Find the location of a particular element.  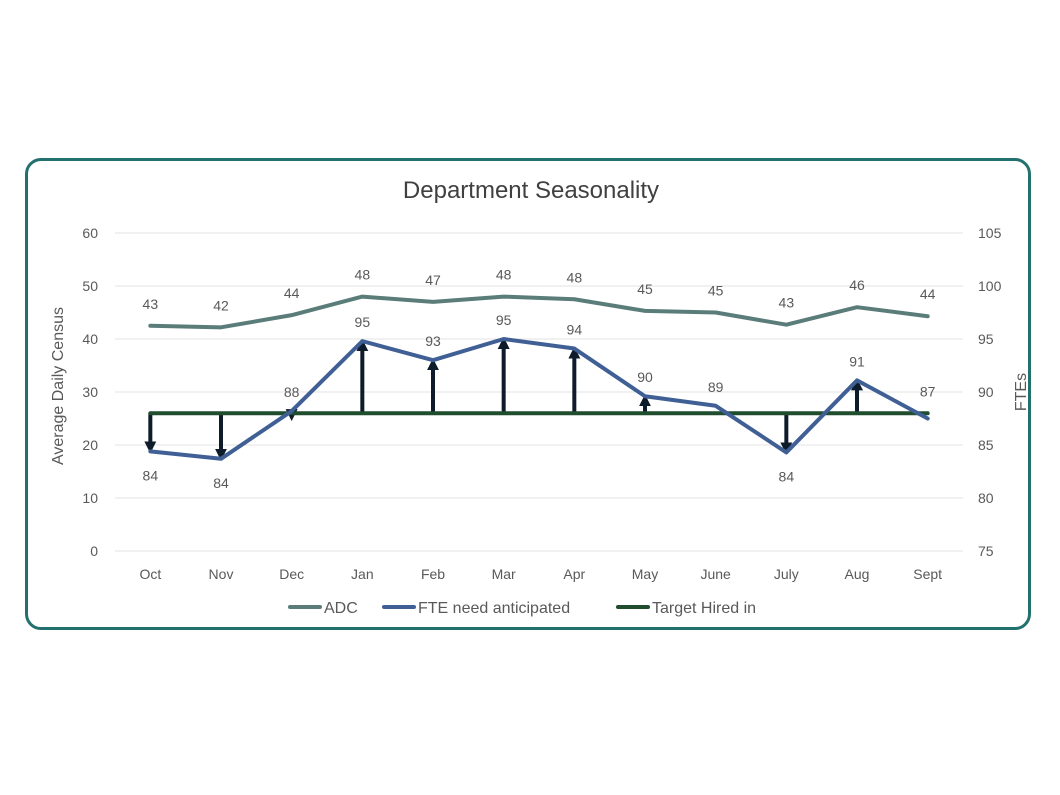

adc-label-feb: 47 is located at coordinates (433, 280).